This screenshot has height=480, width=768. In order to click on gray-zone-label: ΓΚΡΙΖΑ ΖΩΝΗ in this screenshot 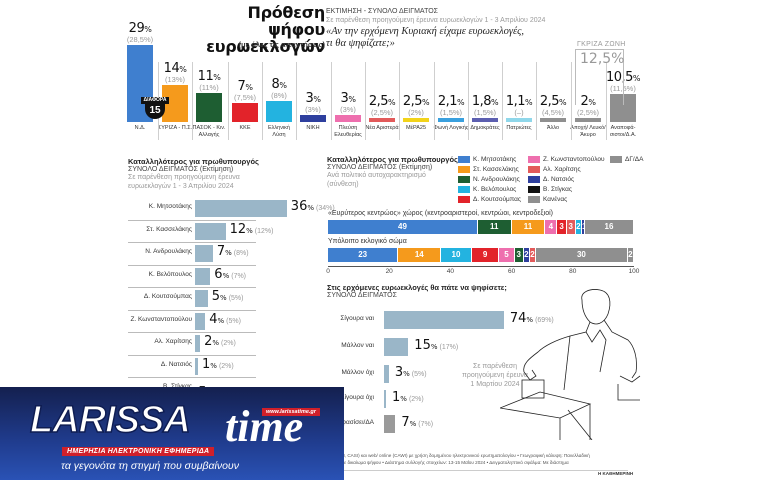, I will do `click(601, 44)`.